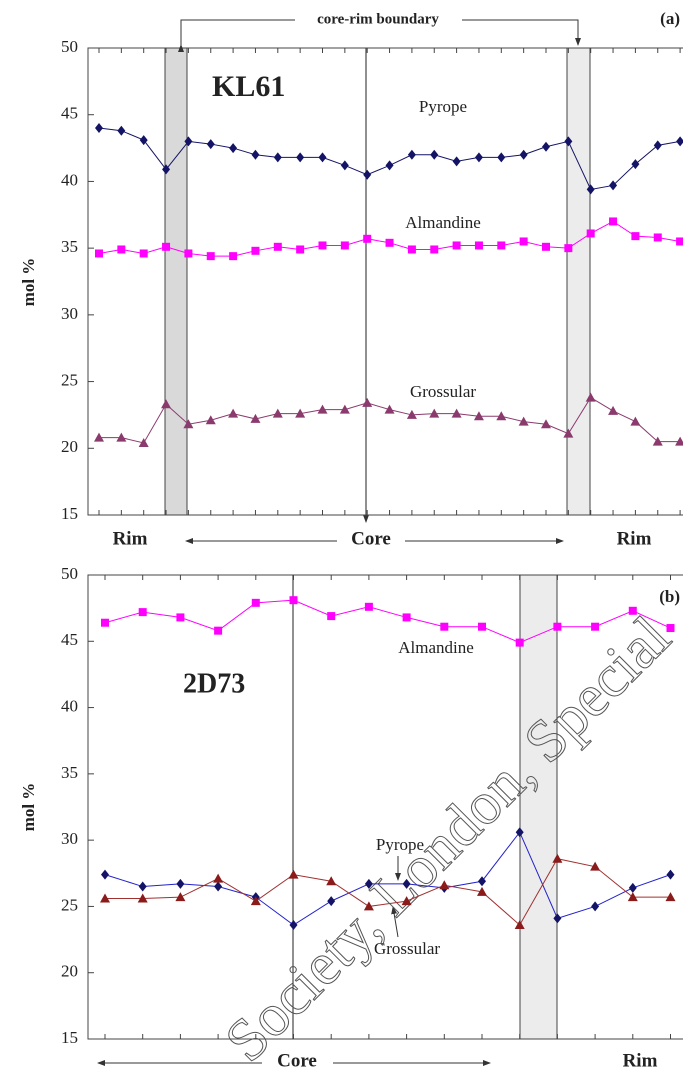 Image resolution: width=683 pixels, height=1073 pixels. Describe the element at coordinates (69, 246) in the screenshot. I see `y-tick-label: 35` at that location.